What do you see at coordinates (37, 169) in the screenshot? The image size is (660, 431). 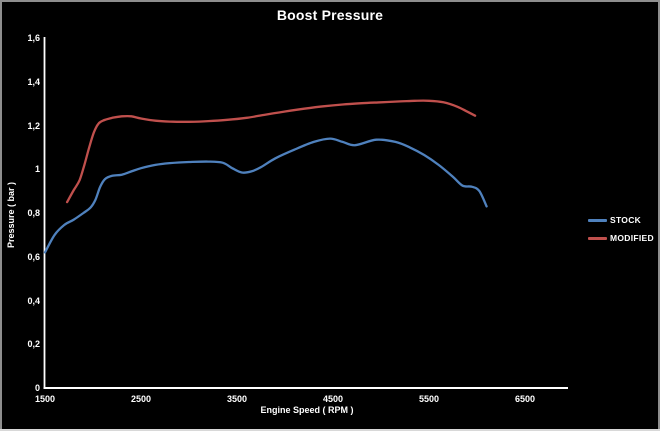 I see `y-tick-label: 1` at bounding box center [37, 169].